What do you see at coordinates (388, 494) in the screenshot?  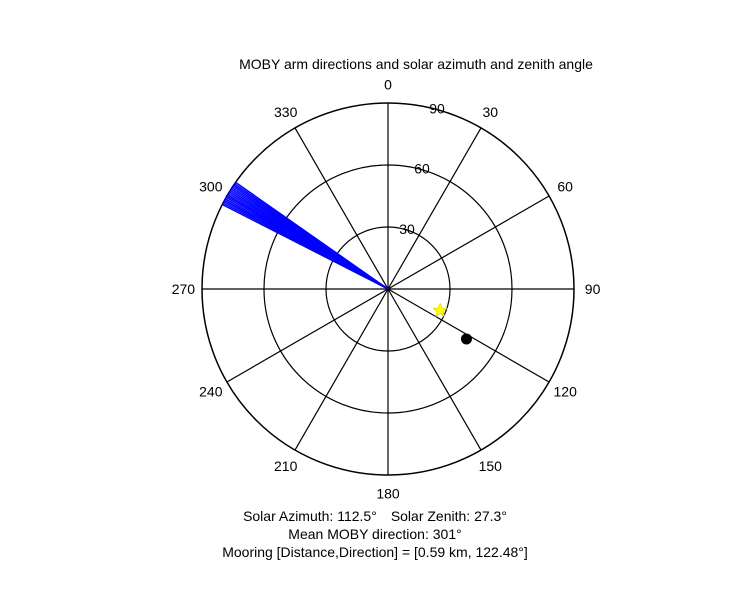 I see `angle-tick-label-180: 180` at bounding box center [388, 494].